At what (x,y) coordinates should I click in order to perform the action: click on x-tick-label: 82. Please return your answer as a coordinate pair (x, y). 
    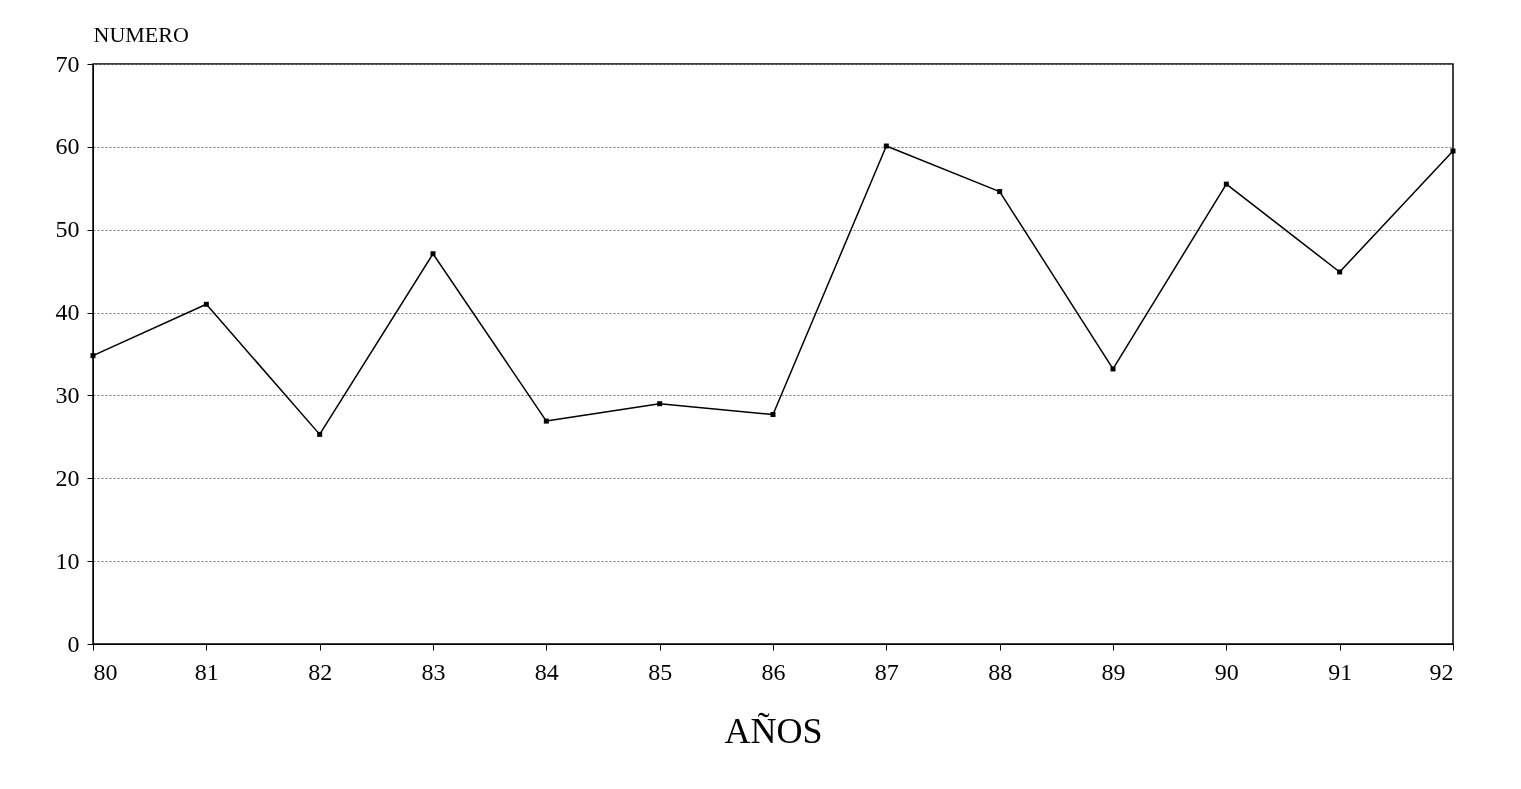
    Looking at the image, I should click on (320, 671).